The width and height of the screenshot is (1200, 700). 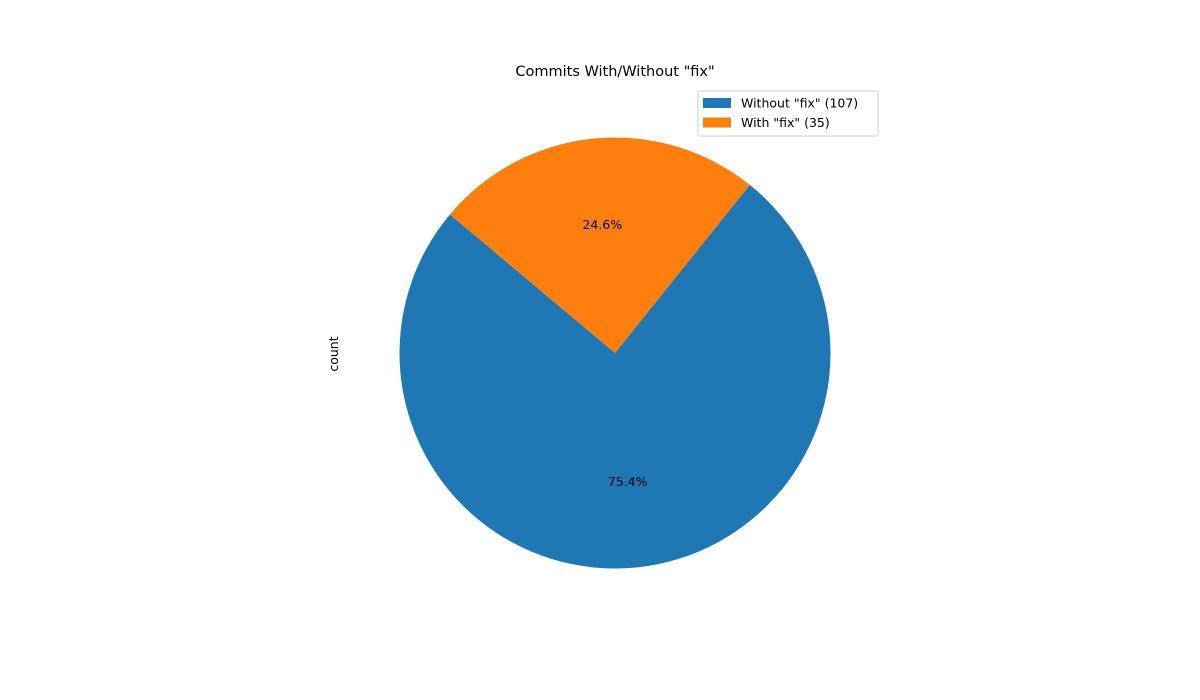 I want to click on legend: Without "fix" (107) With "fix" (35), so click(x=788, y=113).